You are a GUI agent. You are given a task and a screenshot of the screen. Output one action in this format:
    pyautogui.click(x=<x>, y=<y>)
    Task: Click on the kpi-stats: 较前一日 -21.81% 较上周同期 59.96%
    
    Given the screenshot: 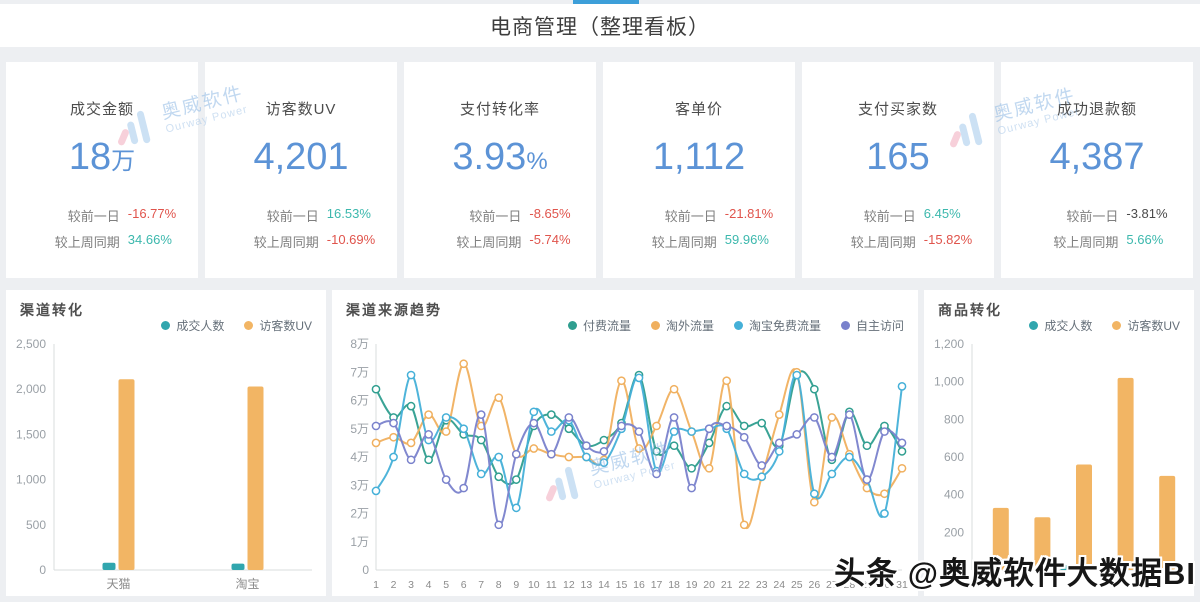 What is the action you would take?
    pyautogui.click(x=699, y=228)
    